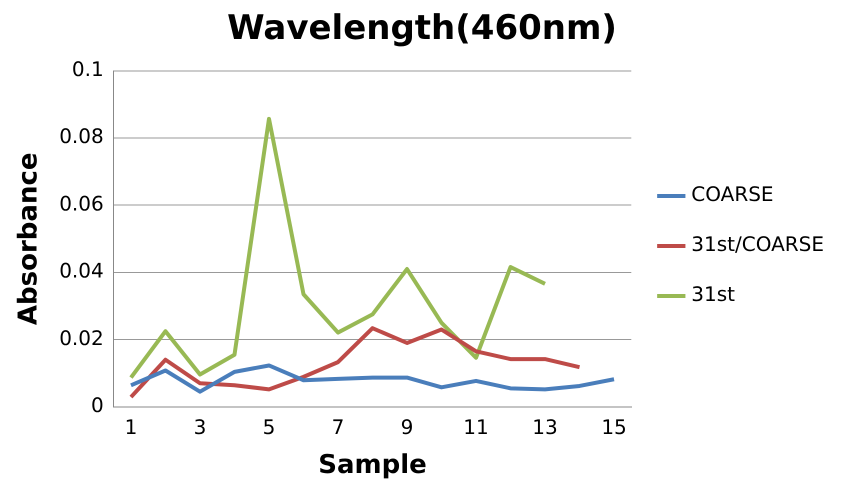  Describe the element at coordinates (28, 239) in the screenshot. I see `y-axis-title: Absorbance` at that location.